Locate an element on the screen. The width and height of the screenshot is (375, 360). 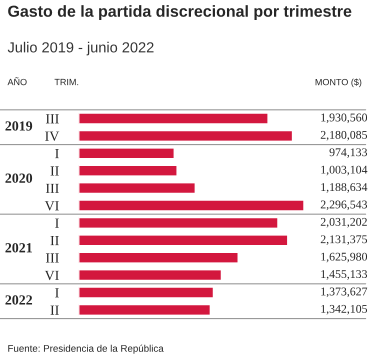
text: 2019 is located at coordinates (18, 126).